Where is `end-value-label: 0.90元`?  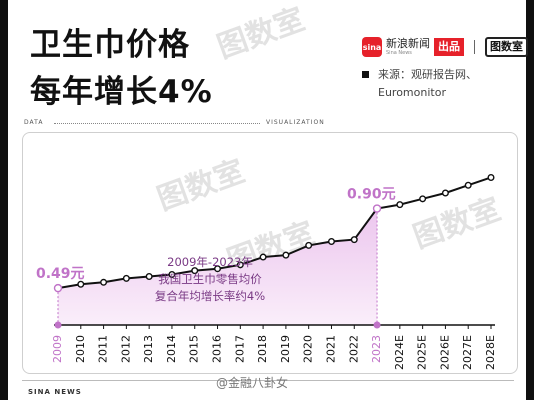
end-value-label: 0.90元 is located at coordinates (371, 195).